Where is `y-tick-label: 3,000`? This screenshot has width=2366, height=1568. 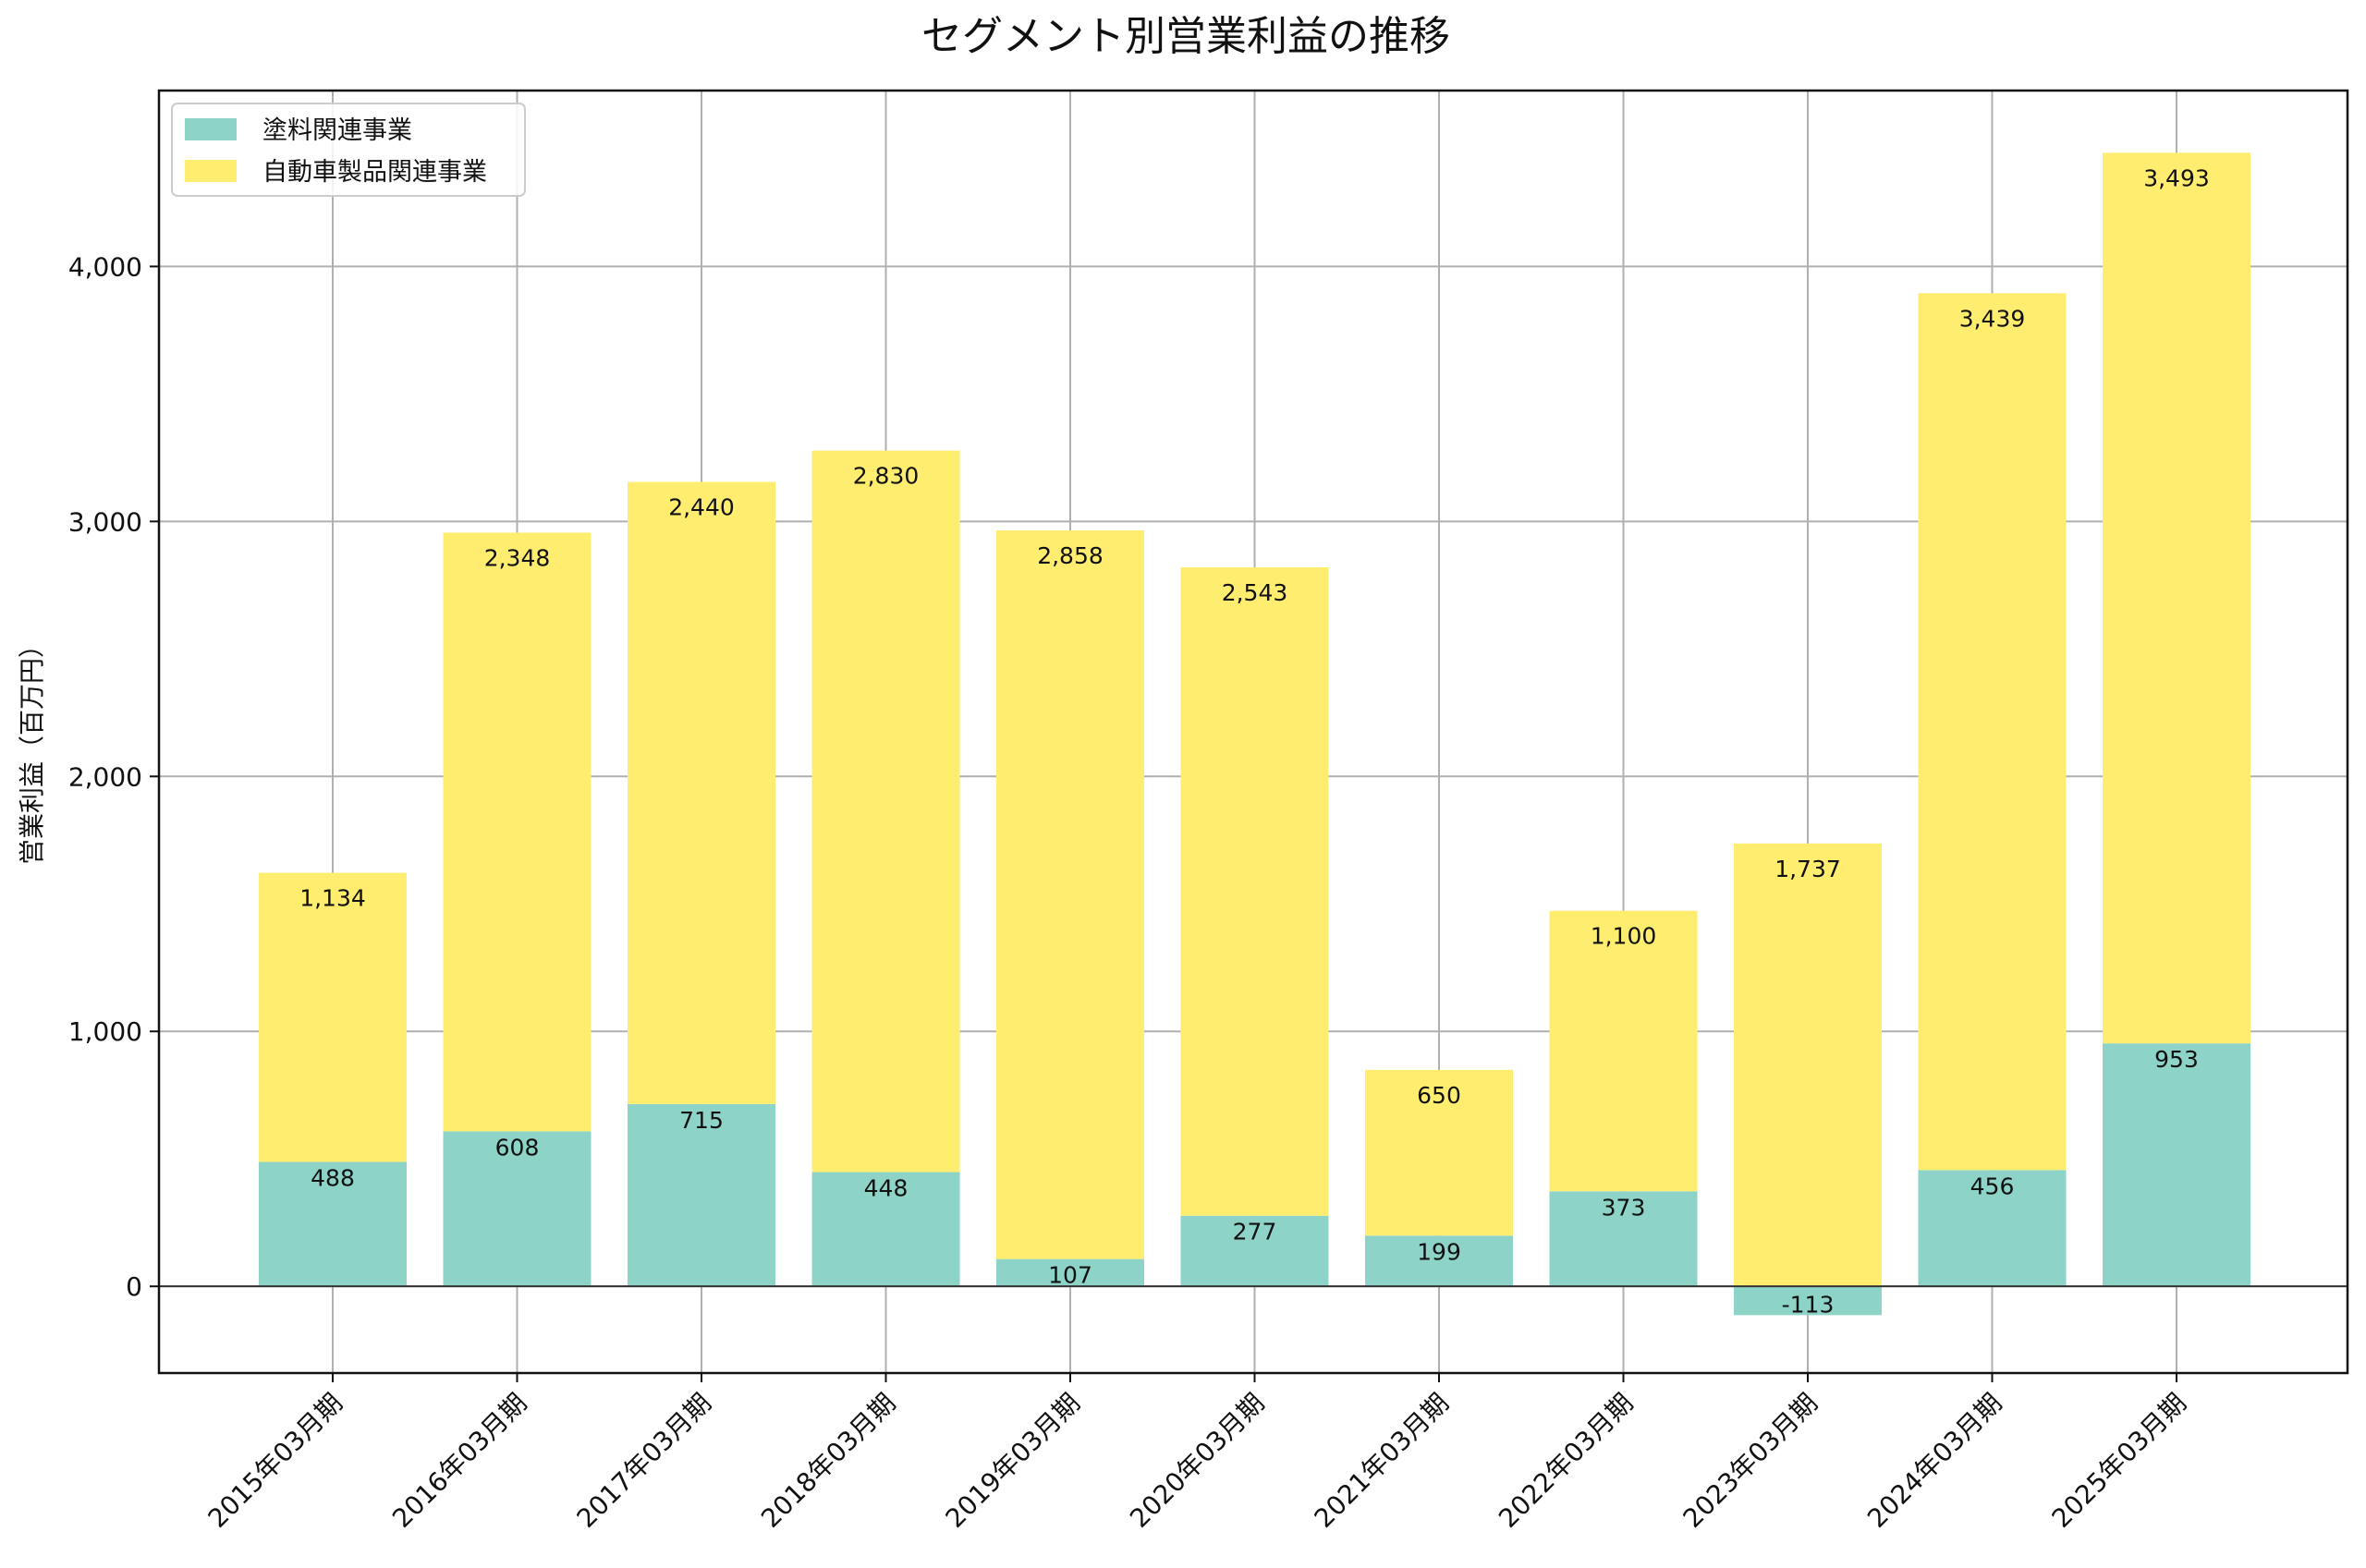 y-tick-label: 3,000 is located at coordinates (105, 521).